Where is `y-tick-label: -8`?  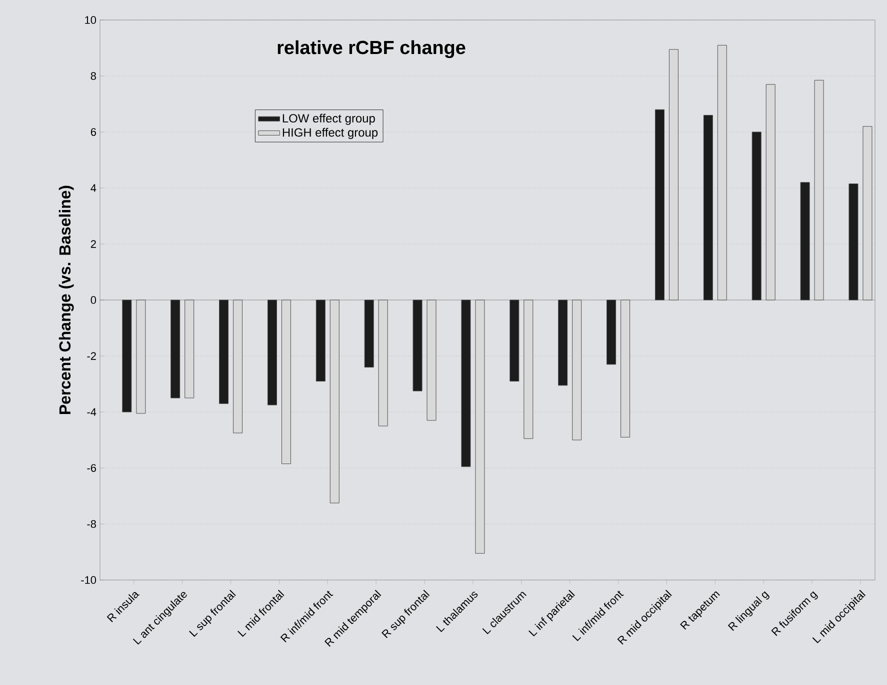 y-tick-label: -8 is located at coordinates (91, 524).